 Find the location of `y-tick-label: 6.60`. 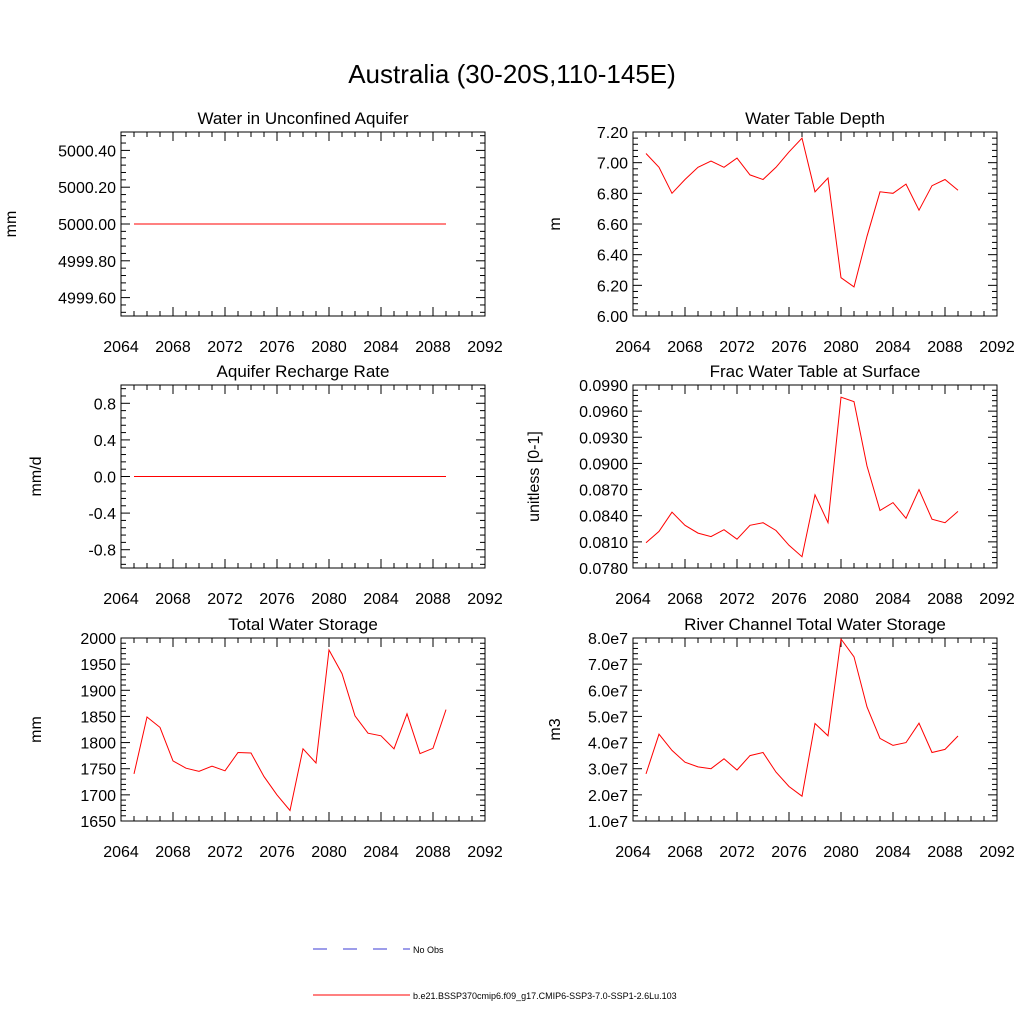

y-tick-label: 6.60 is located at coordinates (612, 225).